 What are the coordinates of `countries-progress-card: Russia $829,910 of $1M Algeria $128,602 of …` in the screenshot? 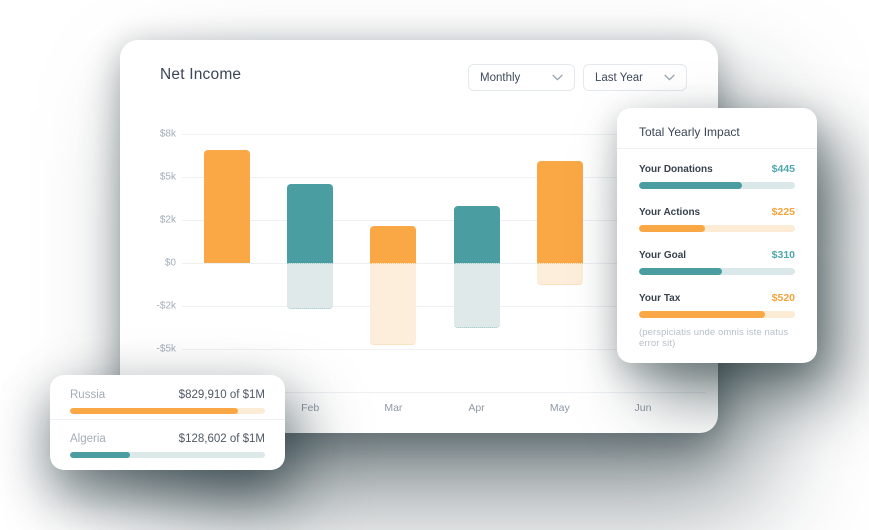 It's located at (167, 422).